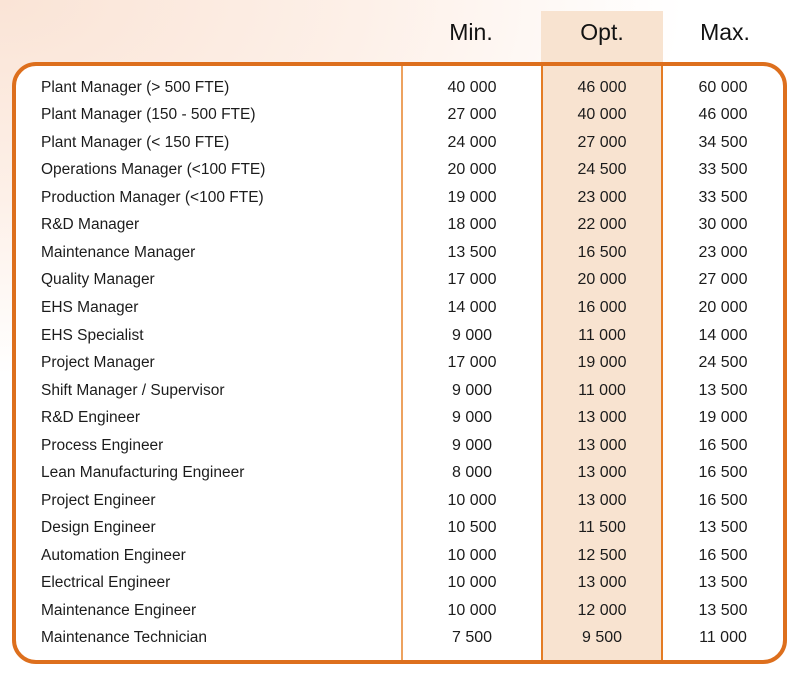  I want to click on column-header-opt: Opt., so click(602, 32).